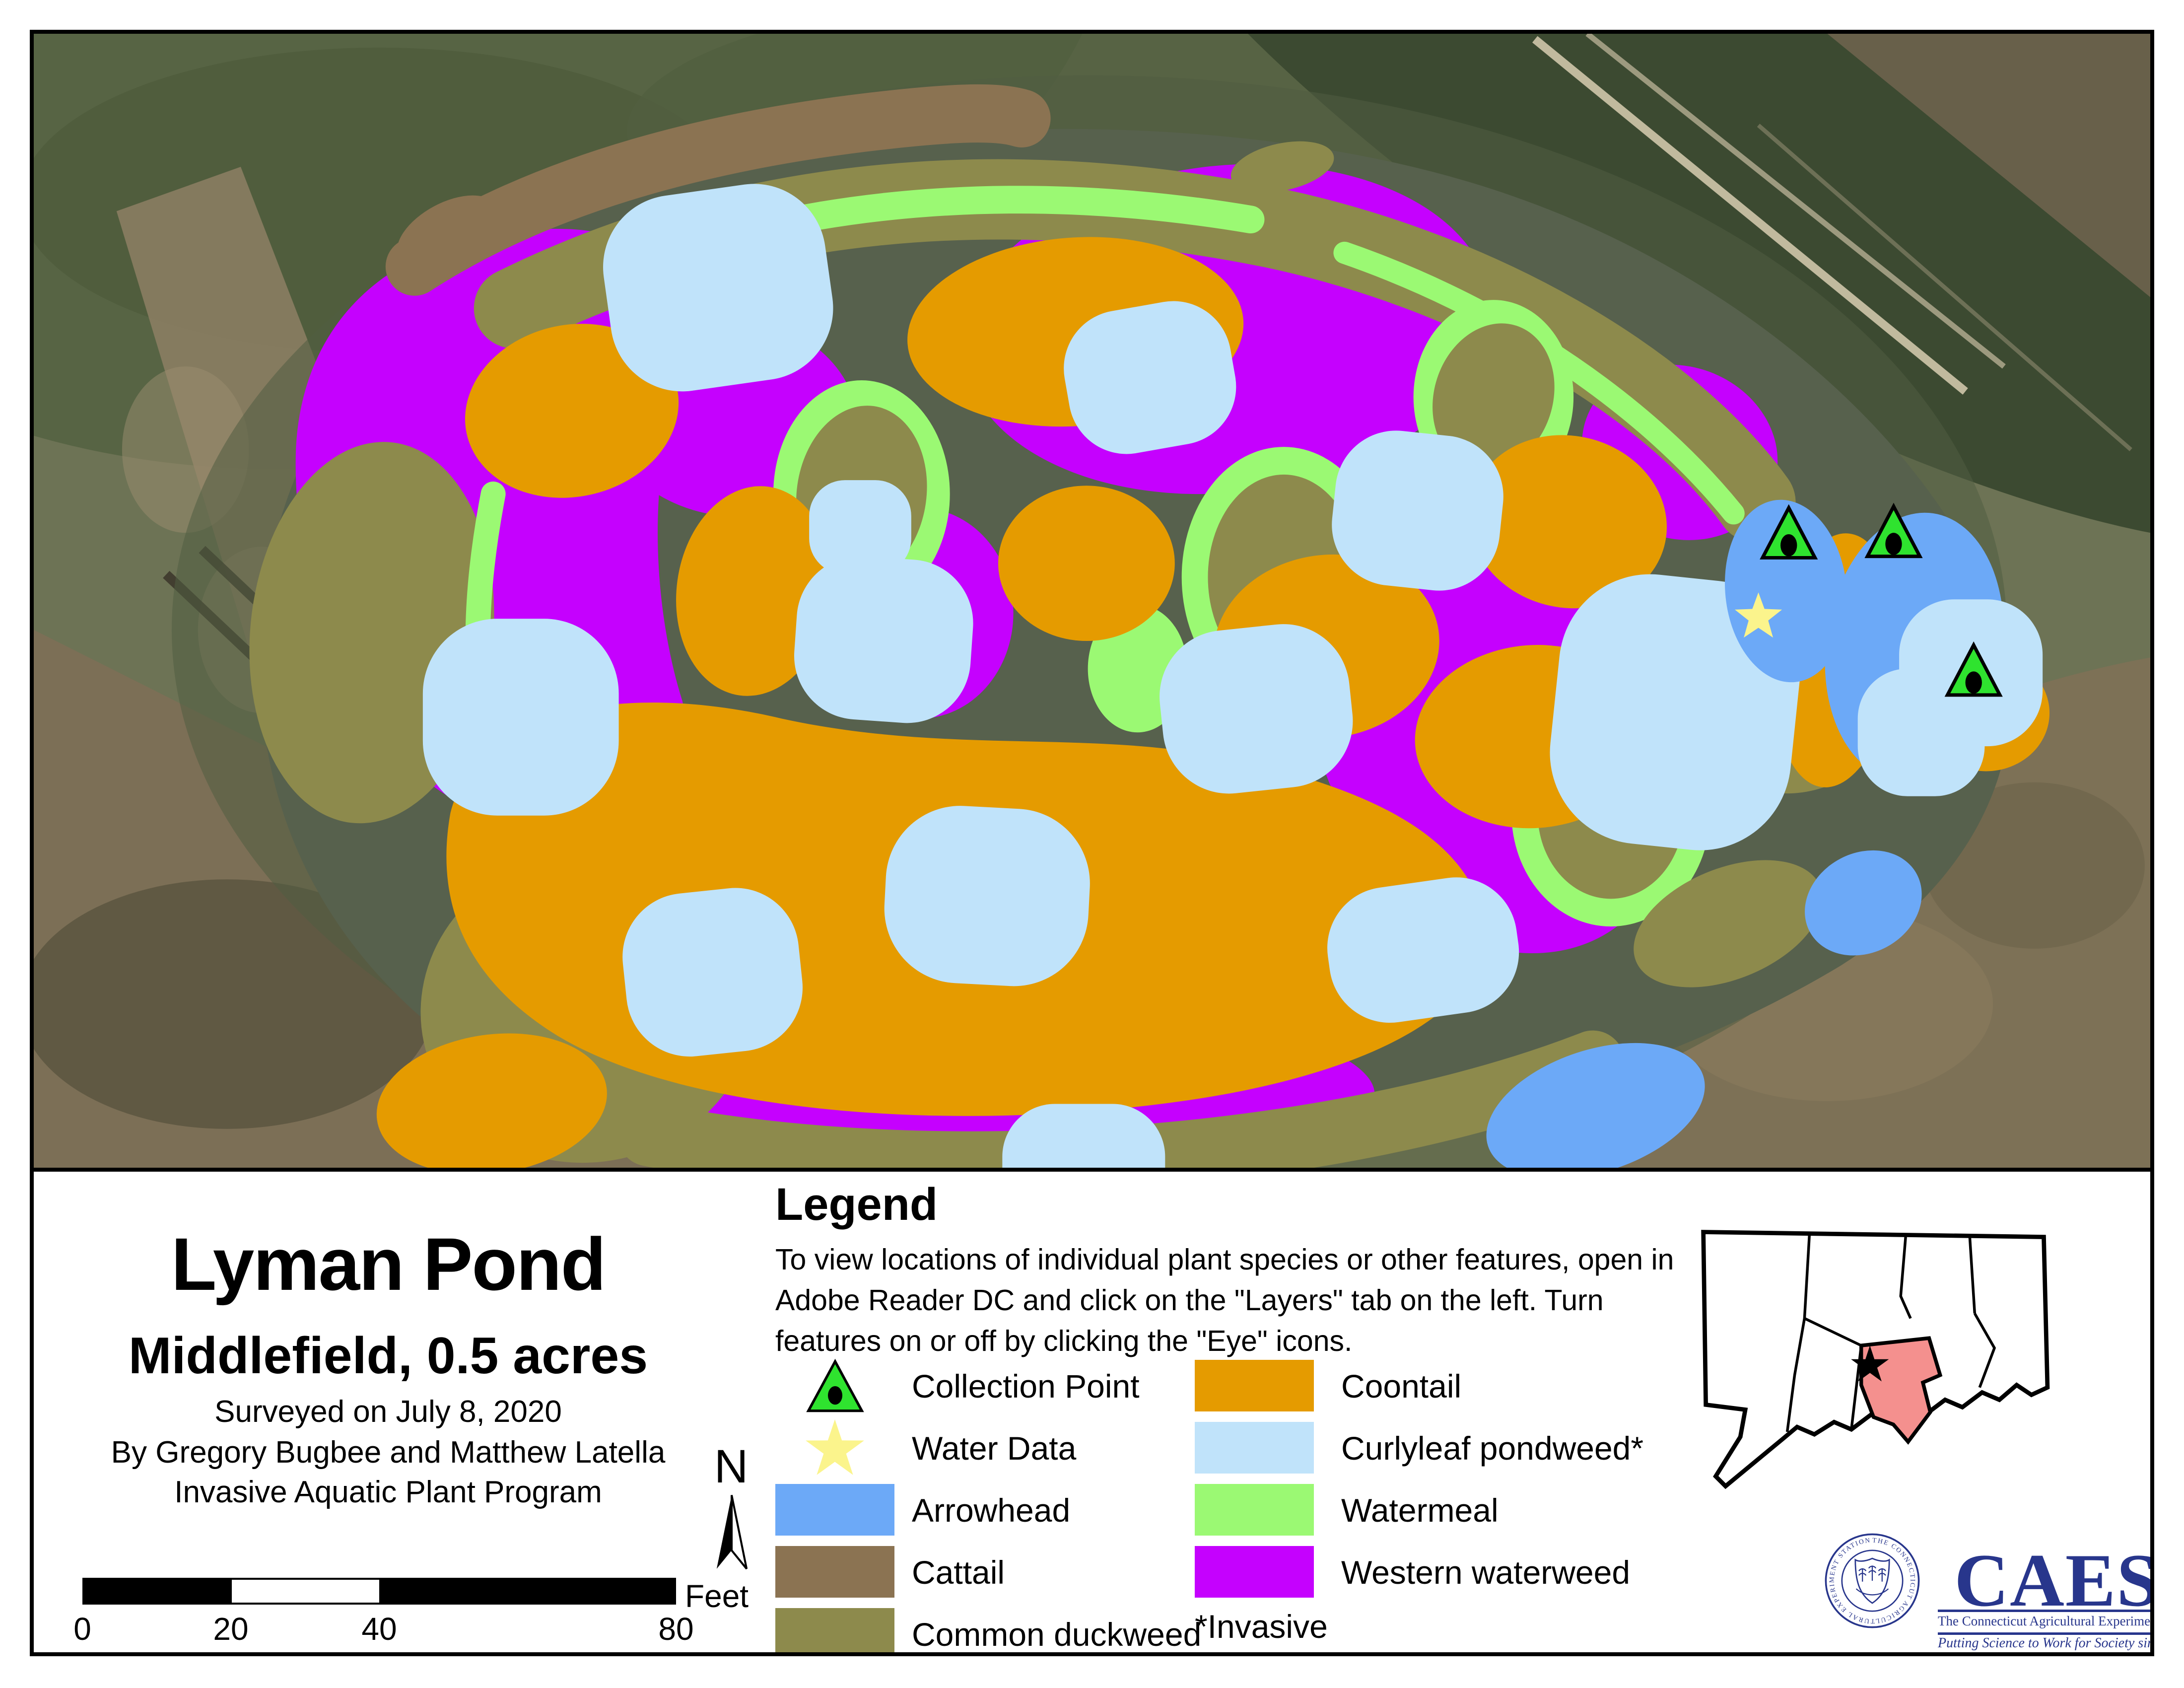 This screenshot has width=2184, height=1688. Describe the element at coordinates (717, 1596) in the screenshot. I see `scale-unit-label: Feet` at that location.